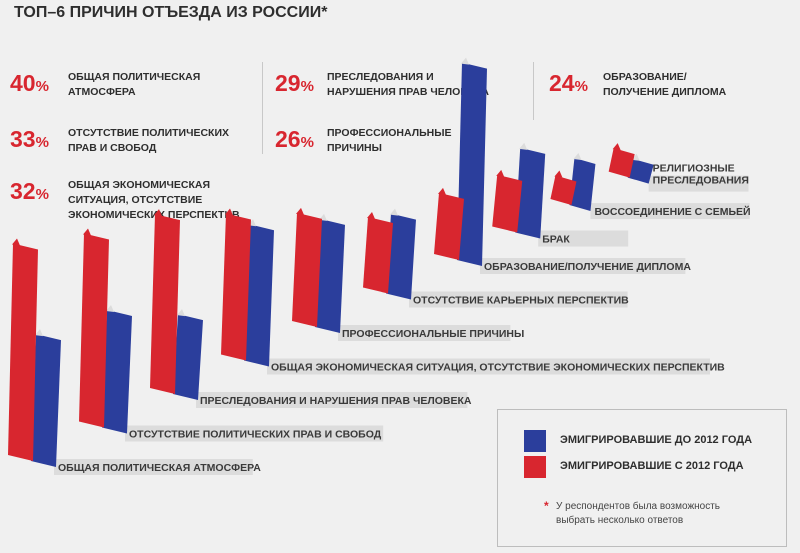  What do you see at coordinates (134, 84) in the screenshot?
I see `top-reason-label: ОБЩАЯ ПОЛИТИЧЕСКАЯ АТМОСФЕРА` at bounding box center [134, 84].